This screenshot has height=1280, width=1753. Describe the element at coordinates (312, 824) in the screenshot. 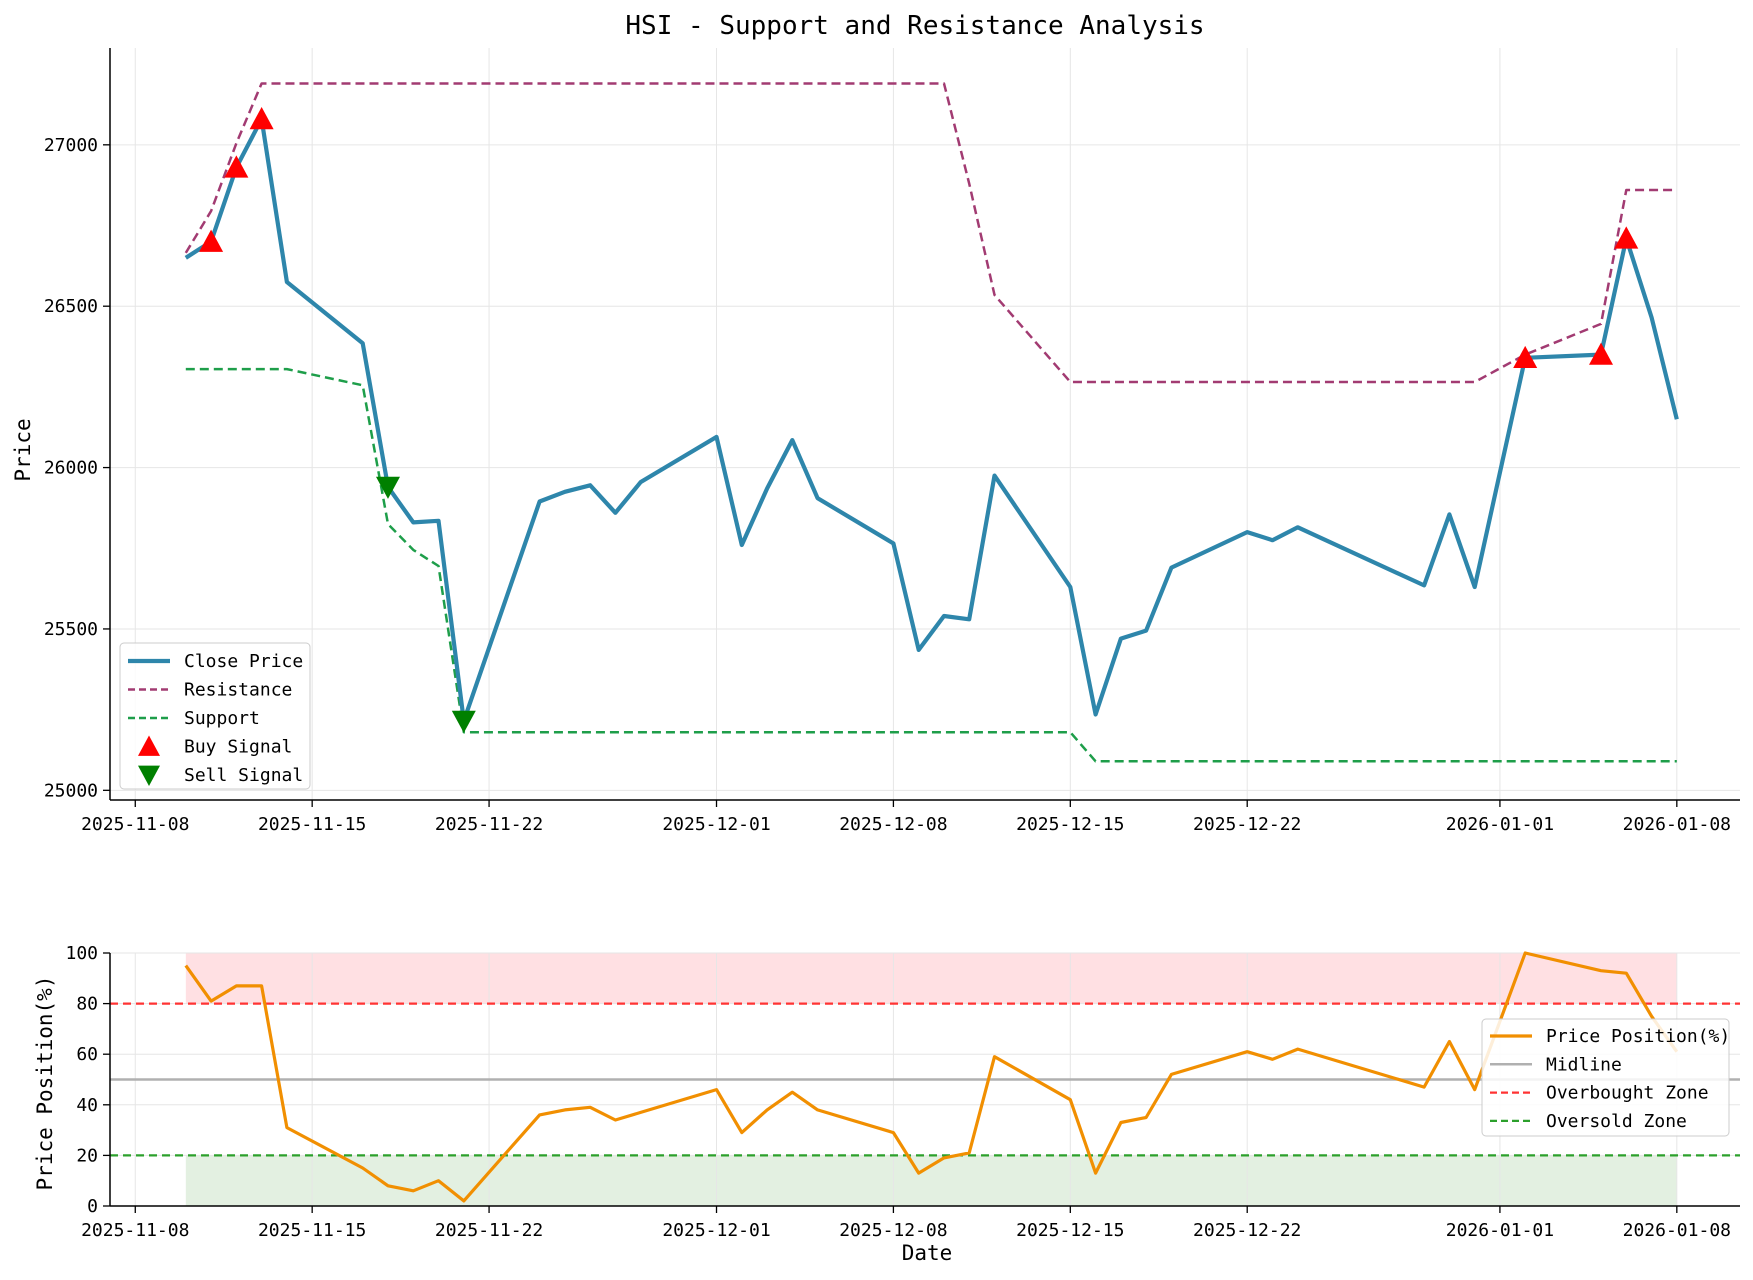

I see `price-x-tick-label: 2025-11-15` at that location.